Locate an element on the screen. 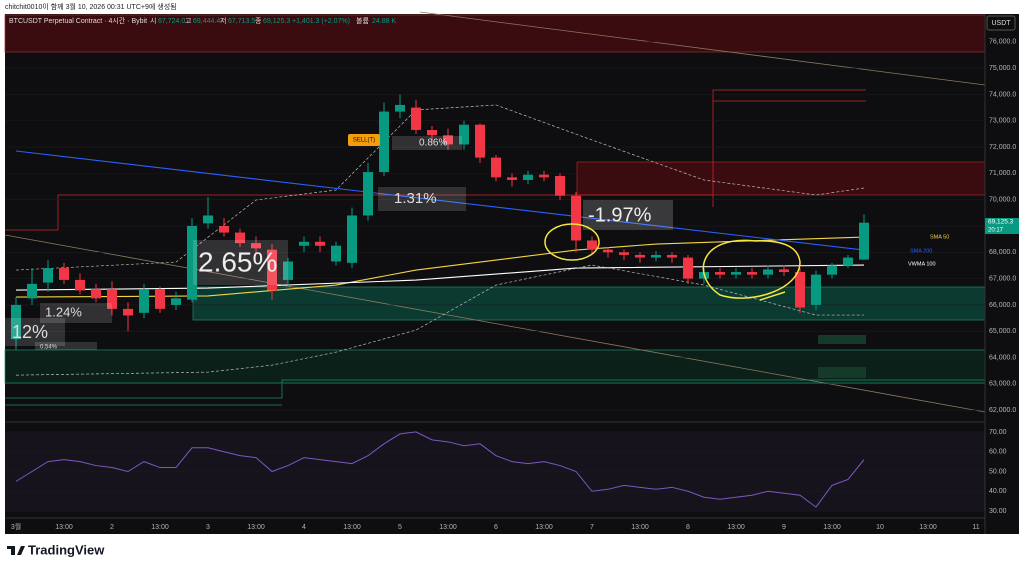  pct-label: 2.65% is located at coordinates (237, 261).